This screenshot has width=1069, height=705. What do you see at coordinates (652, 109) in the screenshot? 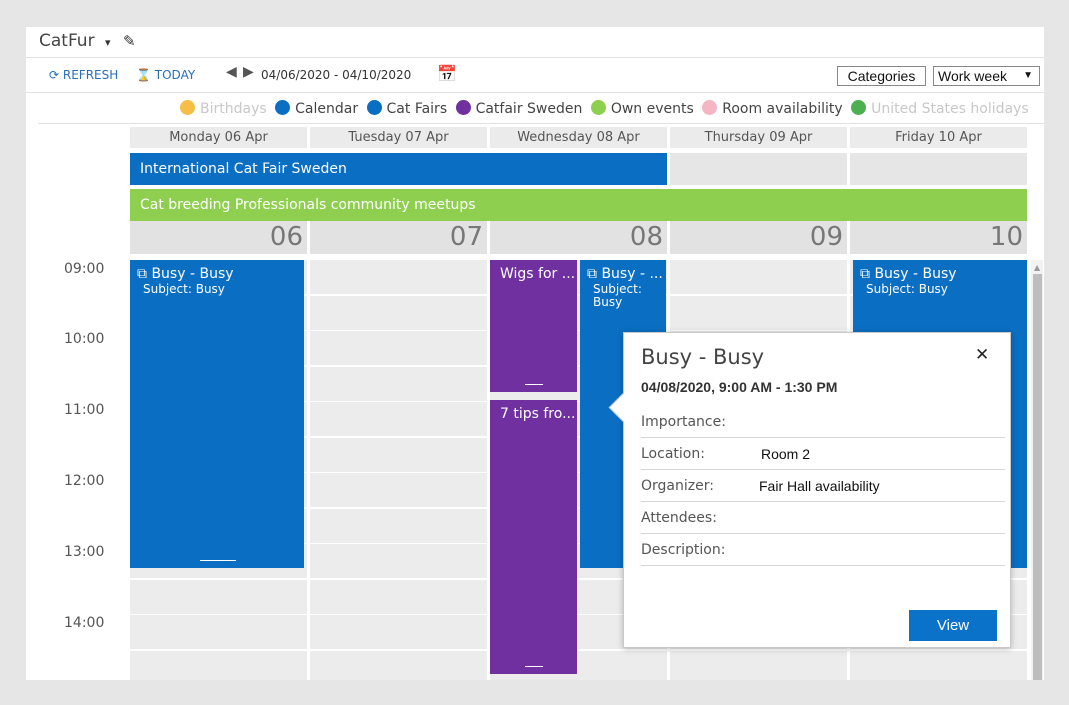
I see `legend-label: Own events` at bounding box center [652, 109].